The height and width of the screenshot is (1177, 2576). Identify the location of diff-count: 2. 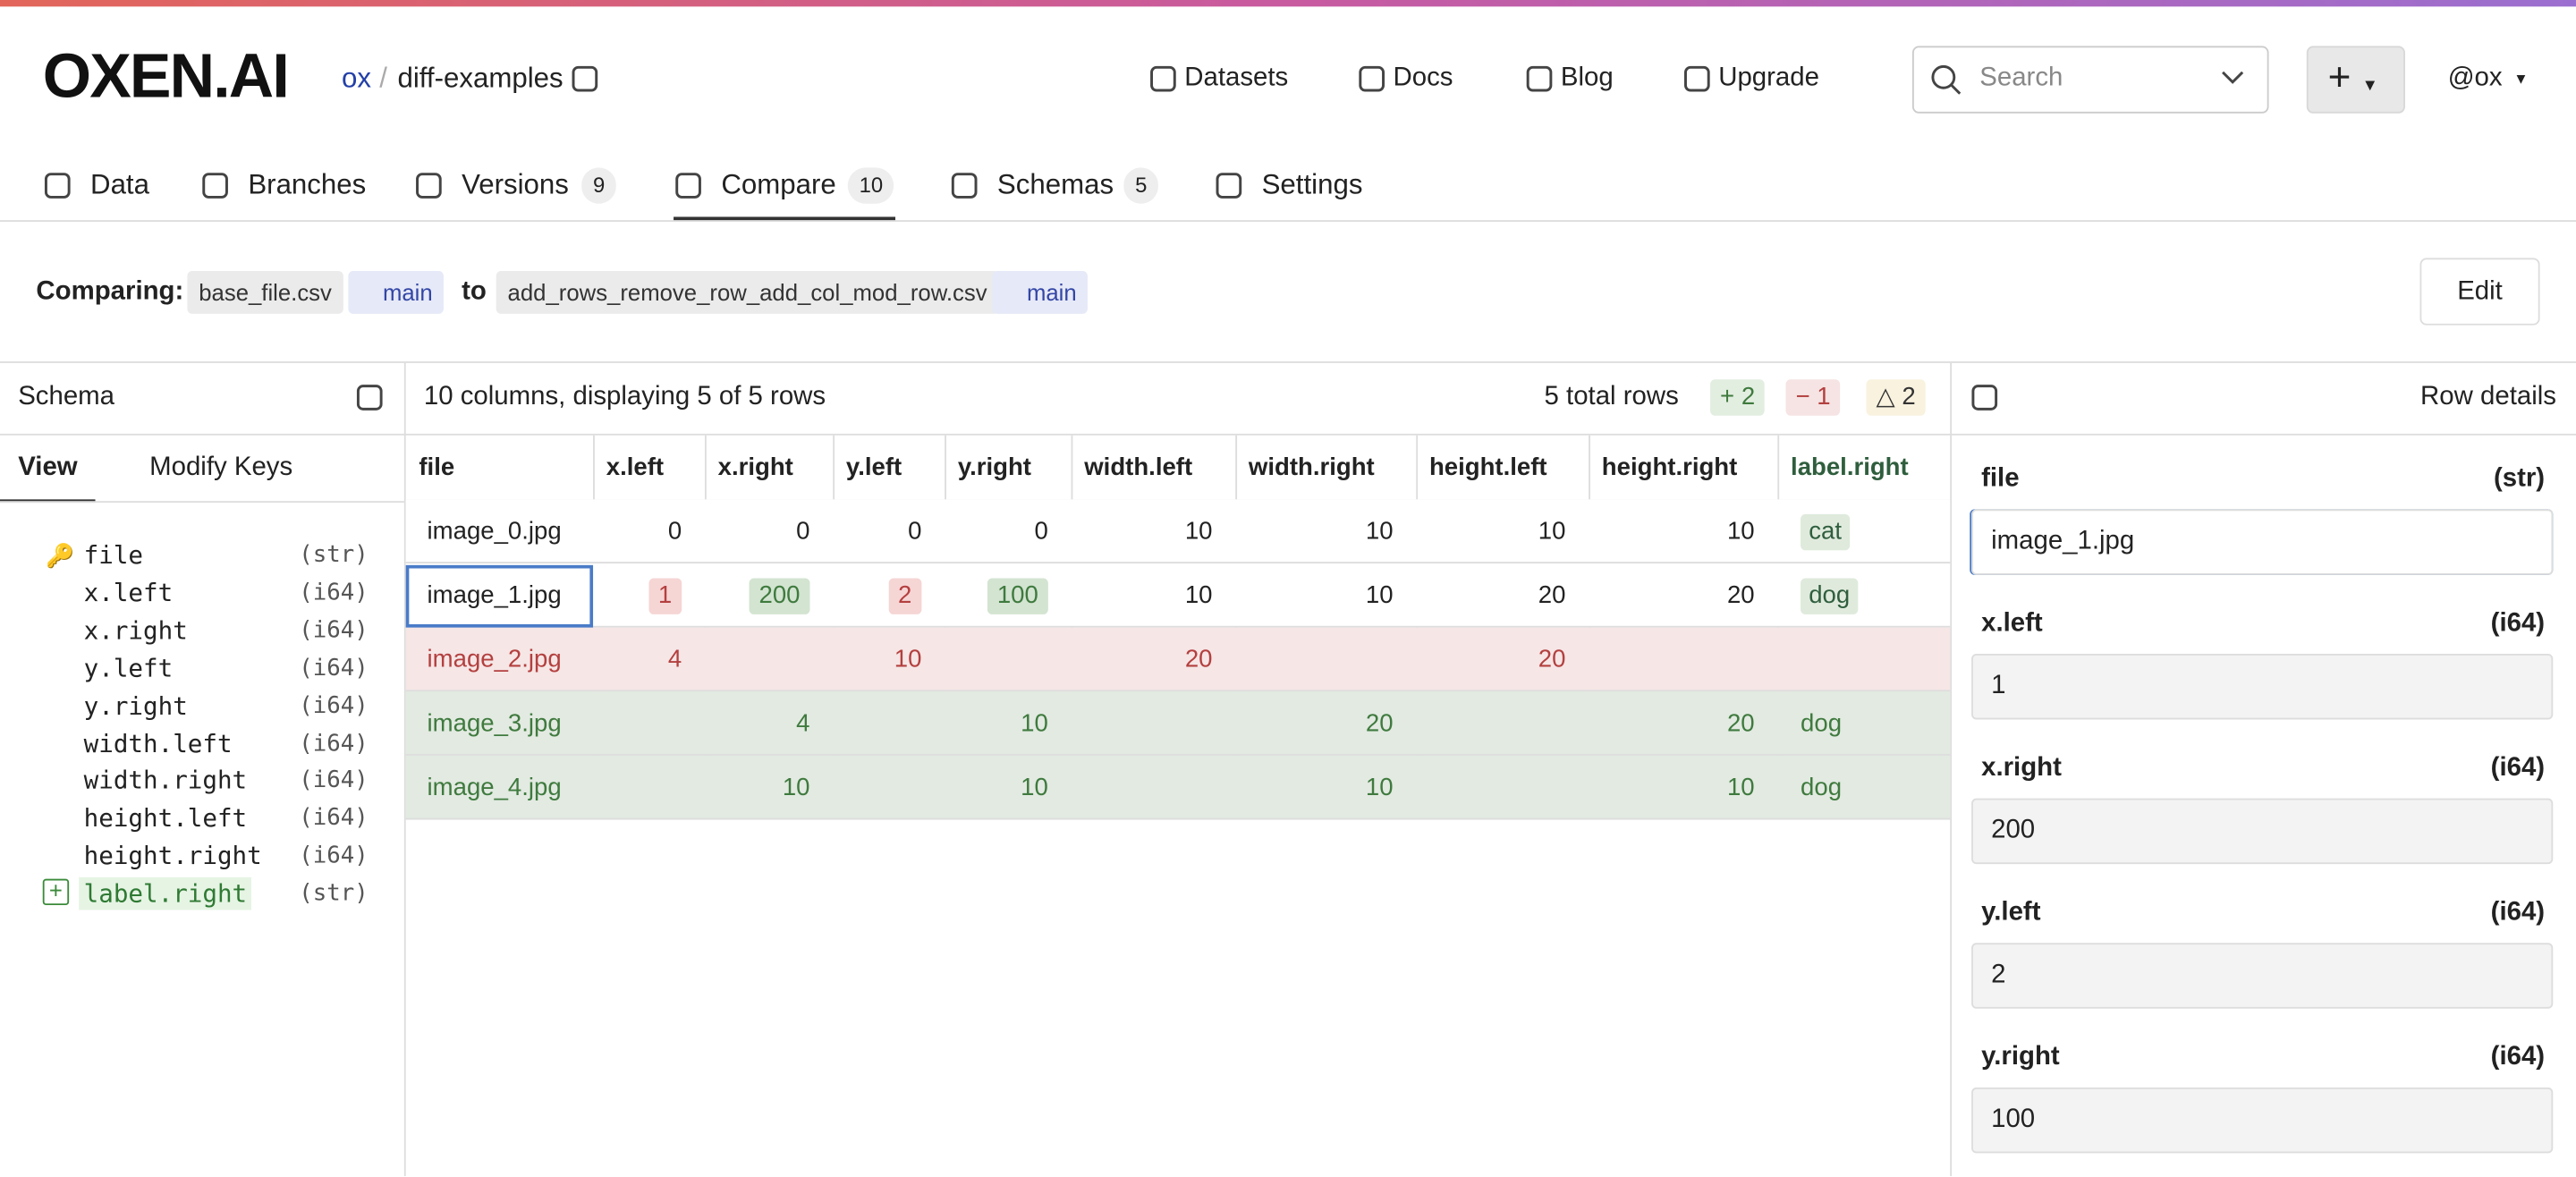
(1909, 396).